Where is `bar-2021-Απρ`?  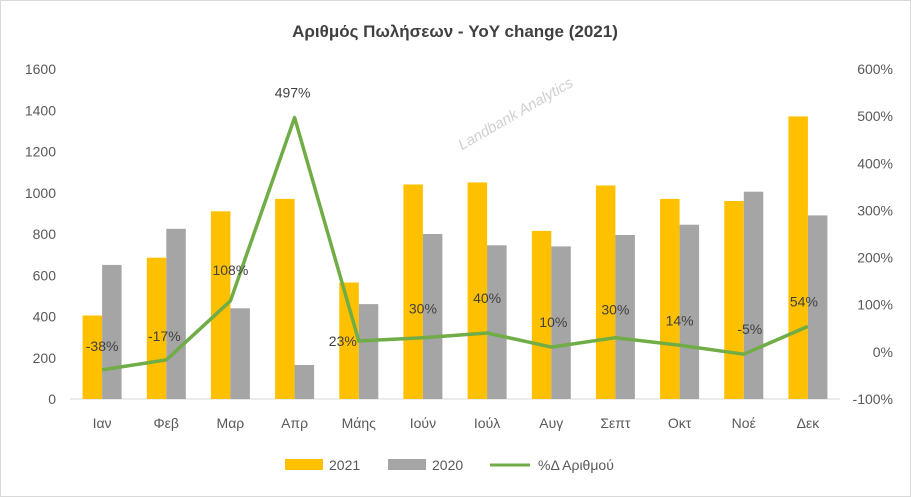
bar-2021-Απρ is located at coordinates (285, 298).